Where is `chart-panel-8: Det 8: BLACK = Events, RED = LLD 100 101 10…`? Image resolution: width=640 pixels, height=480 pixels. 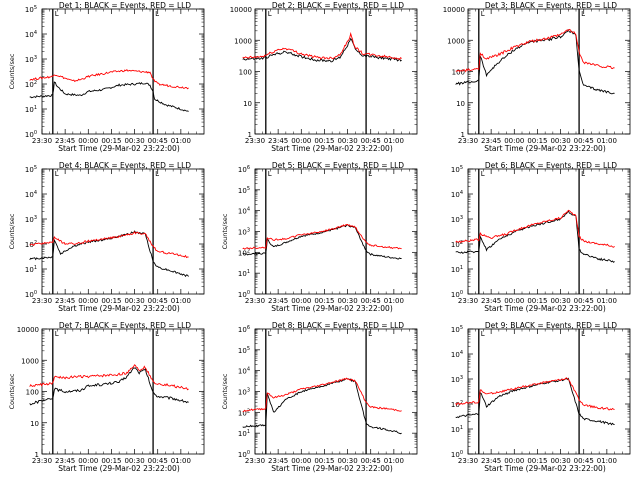
chart-panel-8: Det 8: BLACK = Events, RED = LLD 100 101 10… is located at coordinates (319, 397).